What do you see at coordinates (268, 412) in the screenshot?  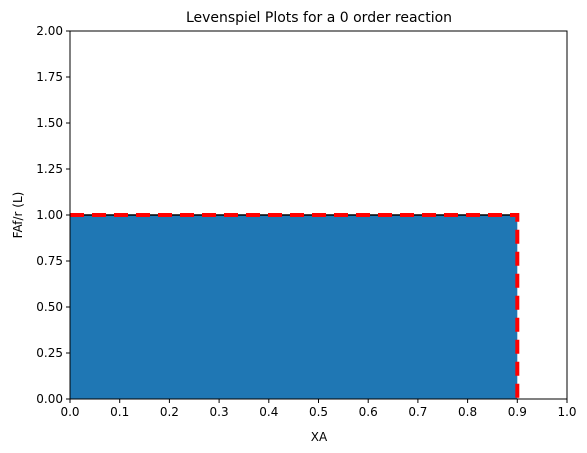 I see `x-tick-label: 0.4` at bounding box center [268, 412].